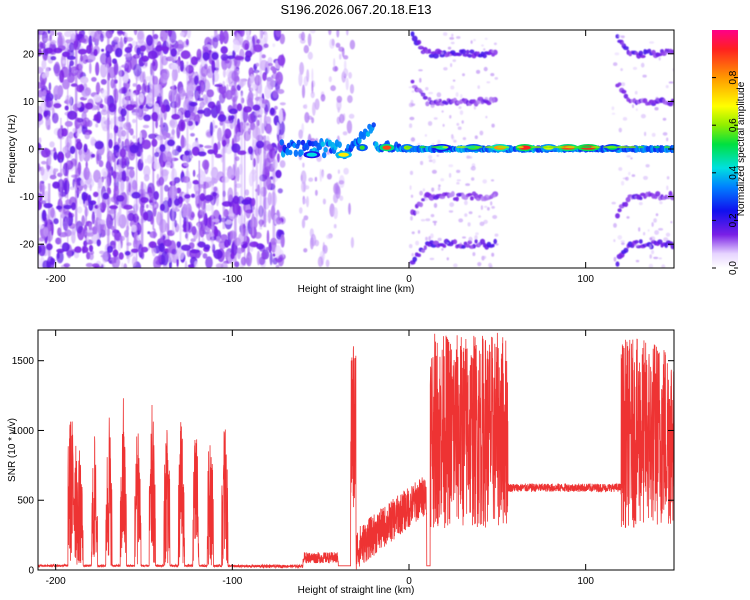 The height and width of the screenshot is (600, 750). What do you see at coordinates (741, 148) in the screenshot?
I see `colorbar-label: Normalized spectral amplitude` at bounding box center [741, 148].